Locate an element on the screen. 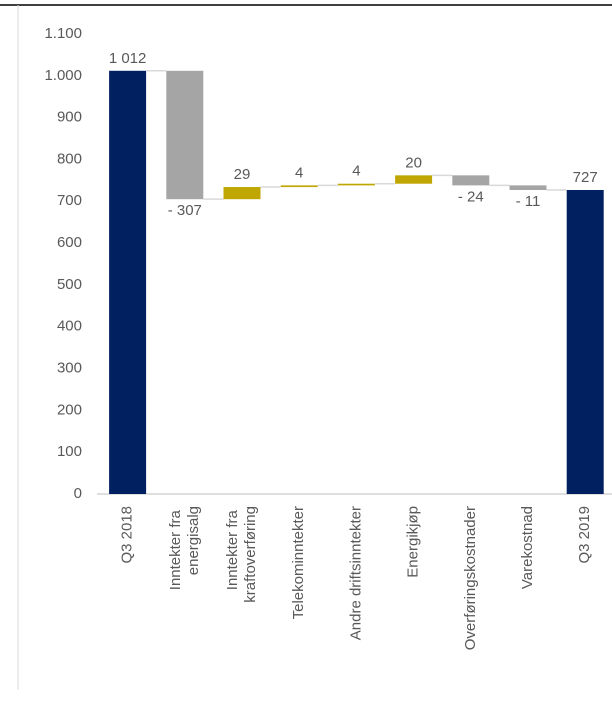  y-tick-label: 600 is located at coordinates (69, 242).